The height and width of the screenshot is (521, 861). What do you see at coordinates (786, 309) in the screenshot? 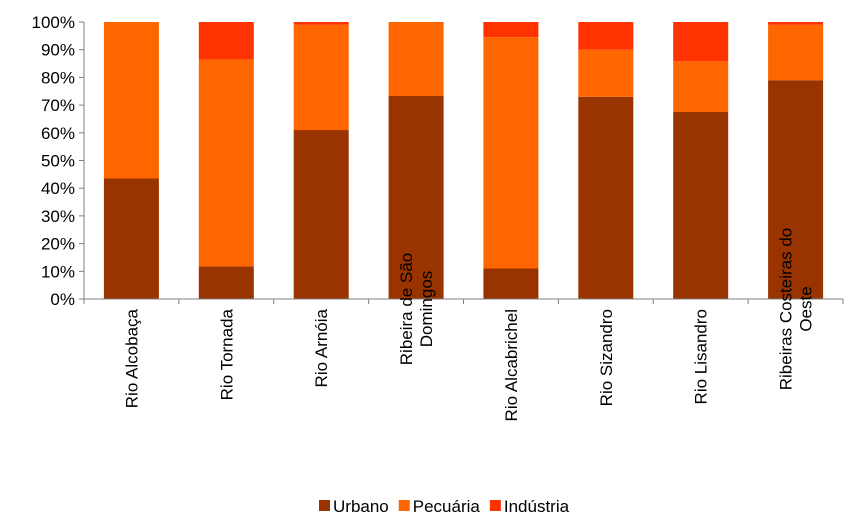
I see `x-category-label-line: Ribeiras Costeiras do` at bounding box center [786, 309].